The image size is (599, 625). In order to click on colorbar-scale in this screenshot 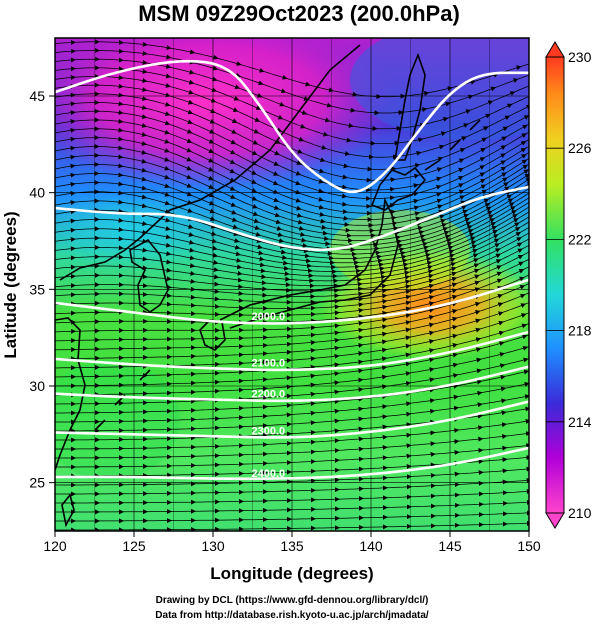, I will do `click(555, 285)`.